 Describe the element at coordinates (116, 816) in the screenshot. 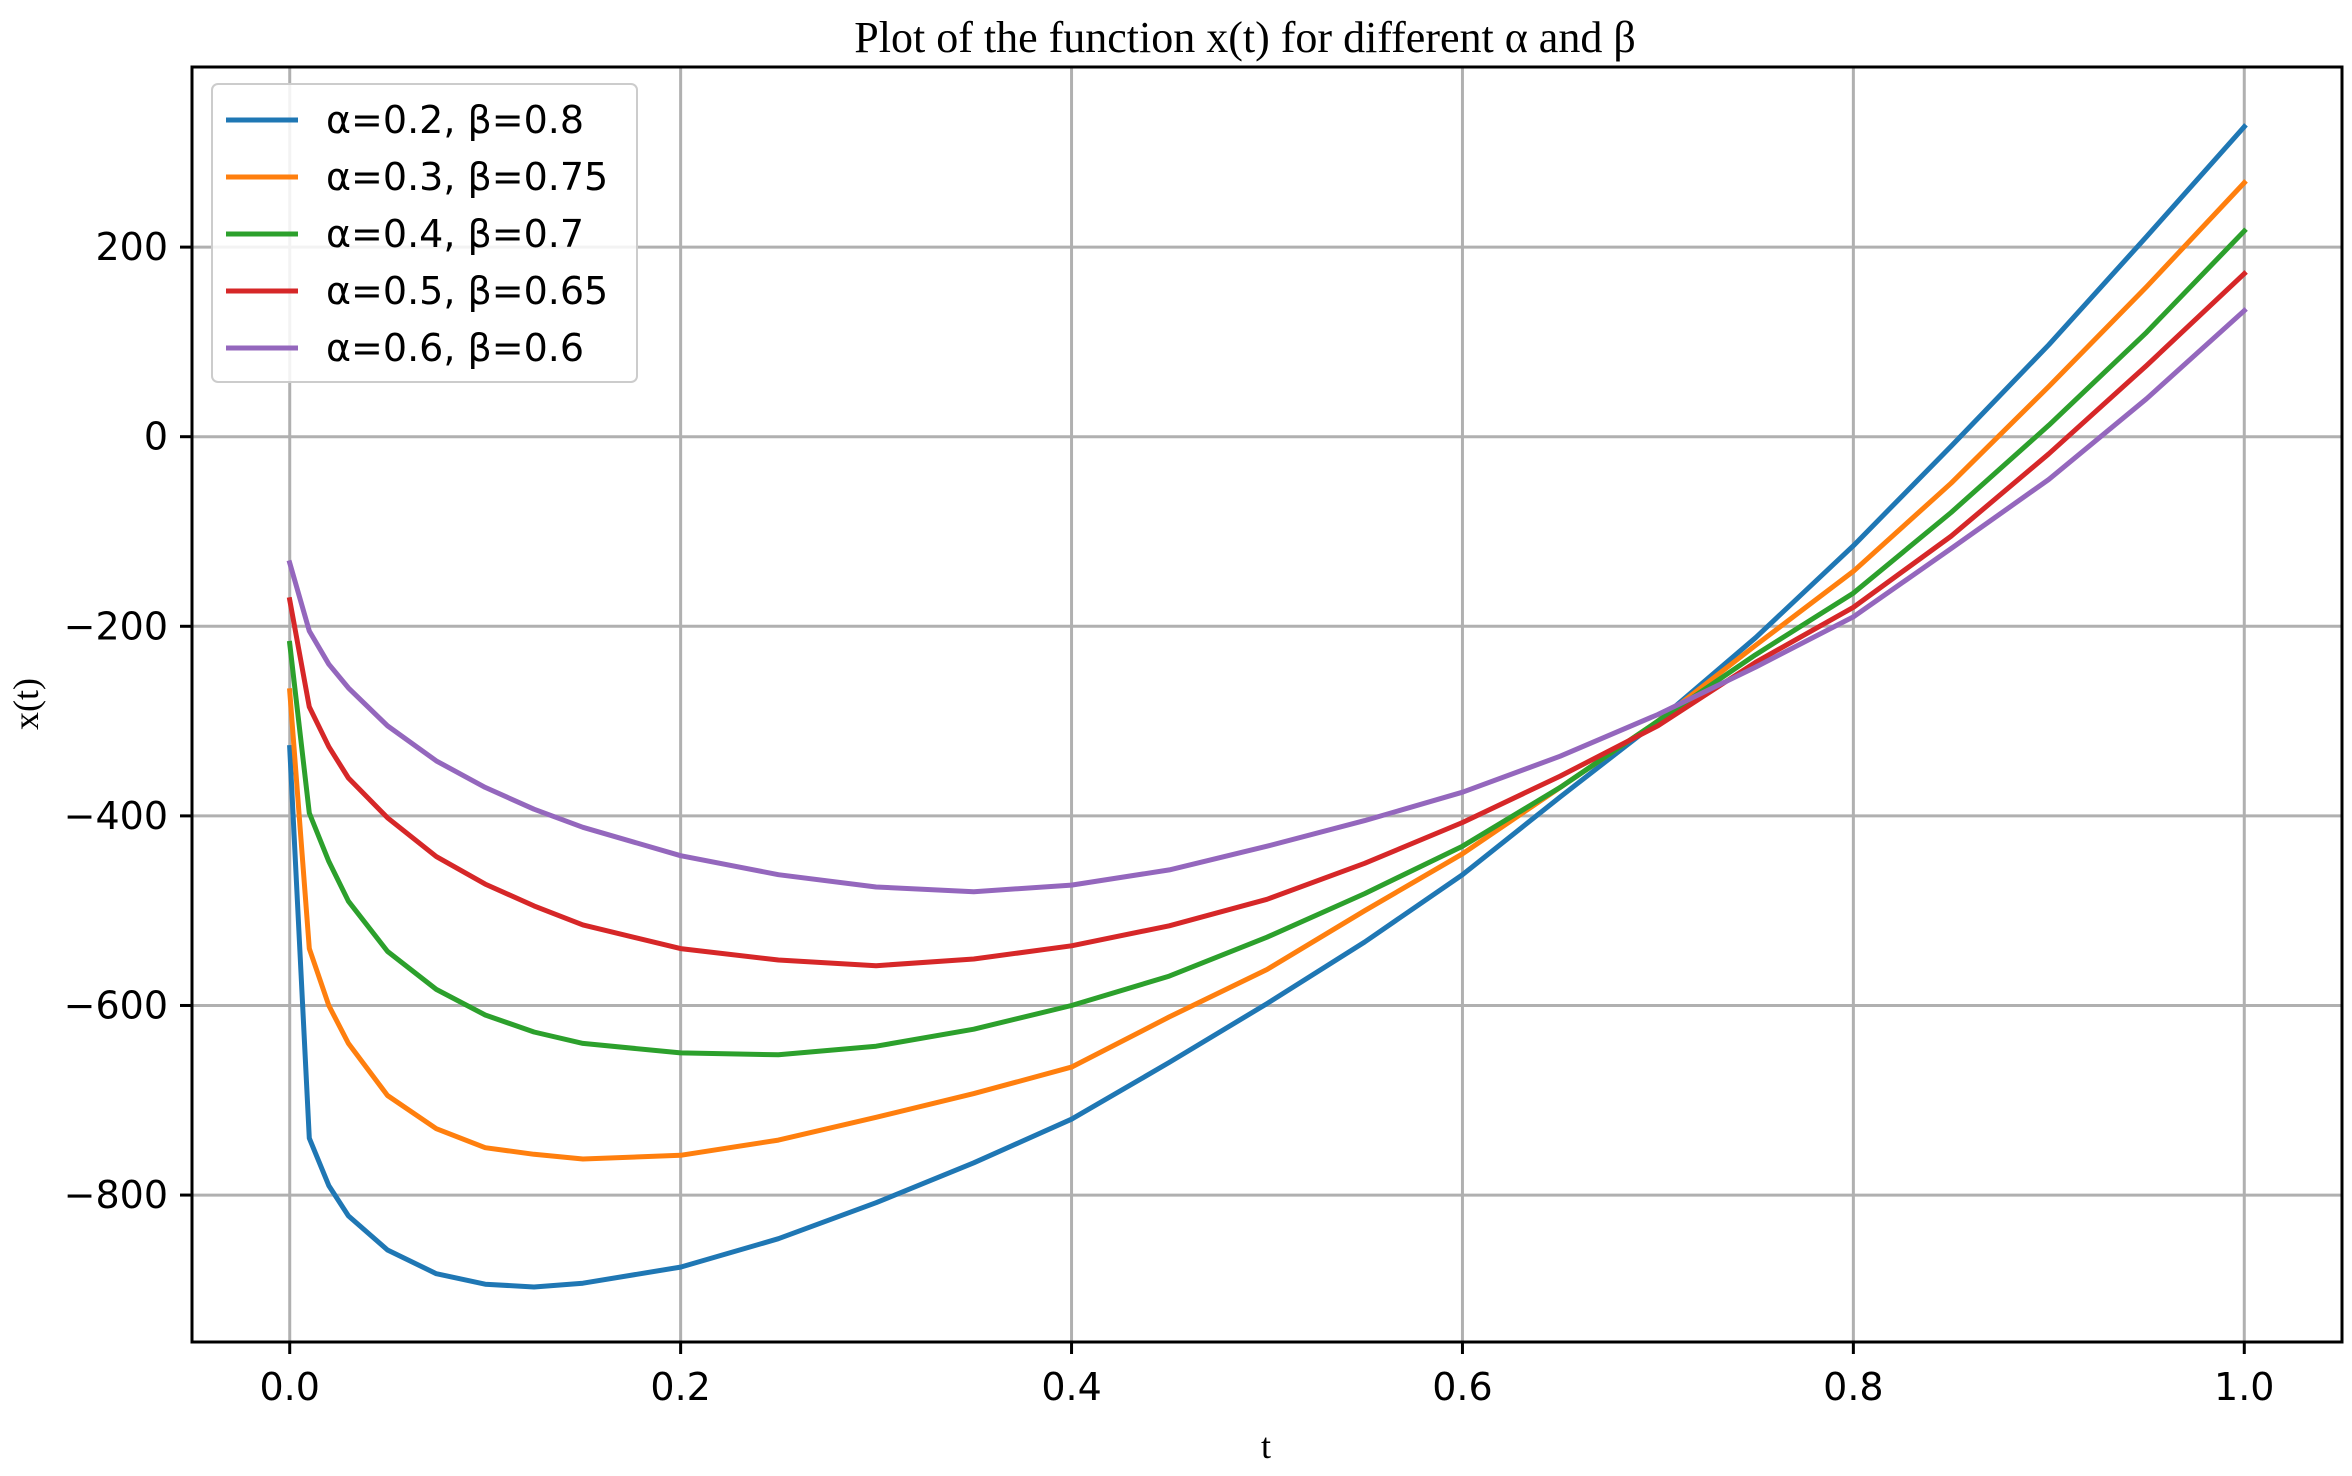

I see `y-tick-label: −400` at that location.